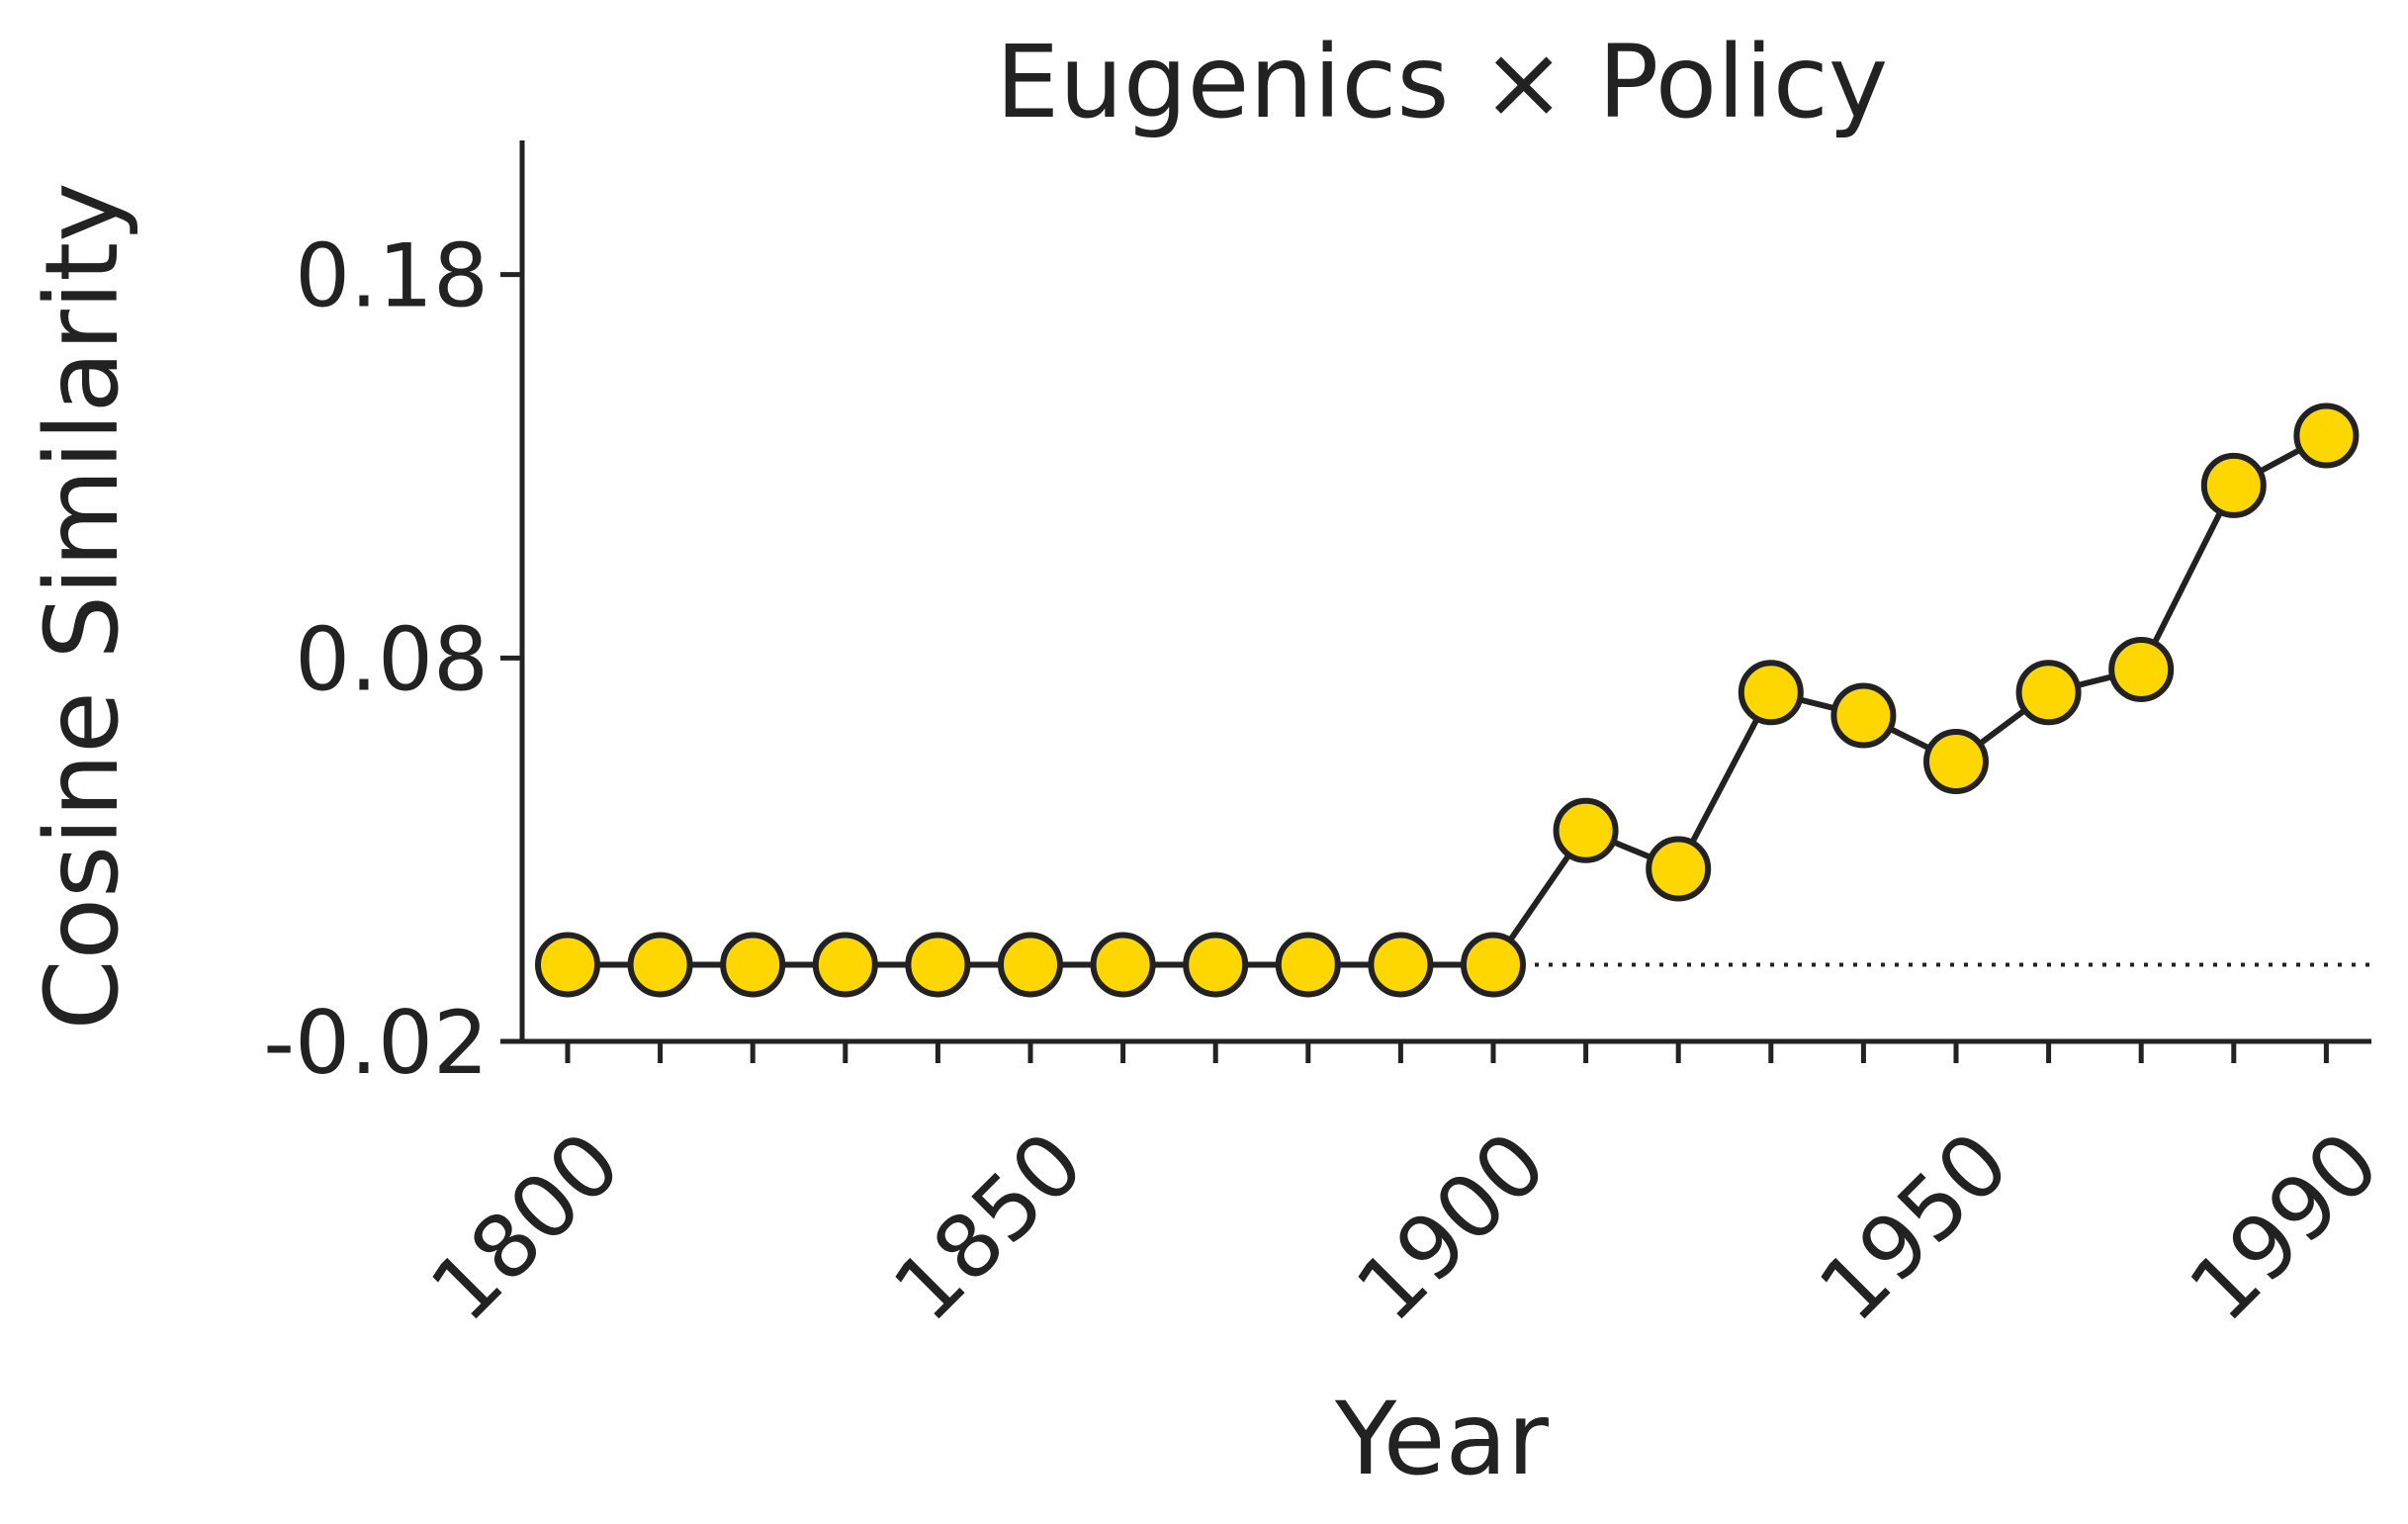 Image resolution: width=2408 pixels, height=1524 pixels. Describe the element at coordinates (1914, 1227) in the screenshot. I see `x-tick-label: 1950` at that location.